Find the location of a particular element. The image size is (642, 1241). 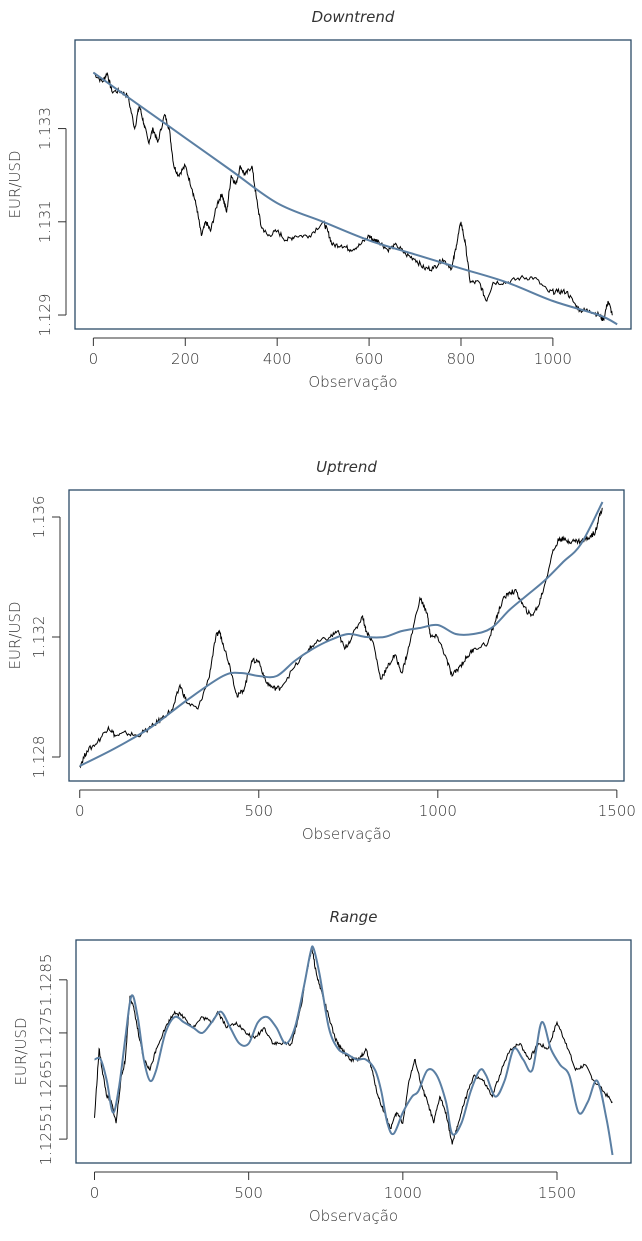

x-tick-label: 600 is located at coordinates (369, 359).